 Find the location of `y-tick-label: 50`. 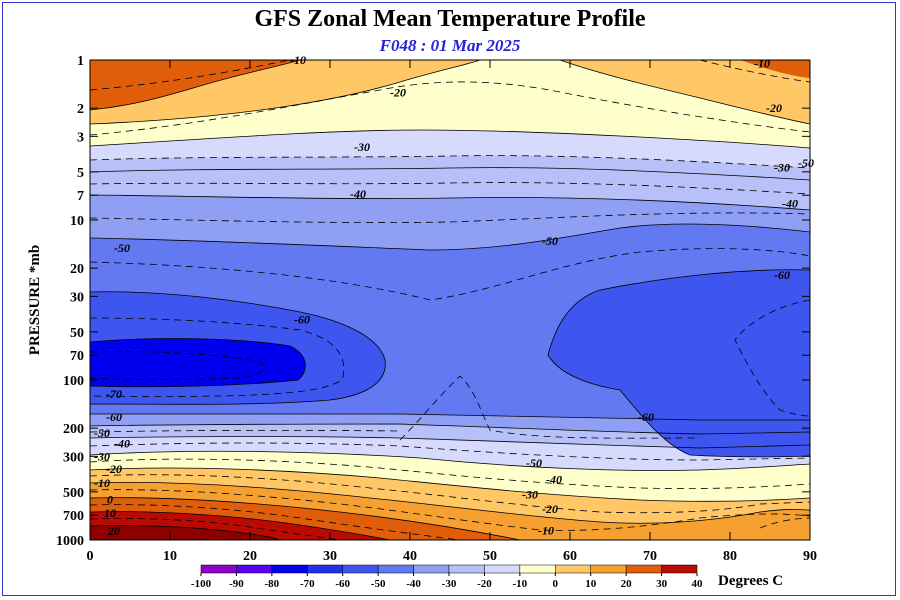

y-tick-label: 50 is located at coordinates (77, 333).